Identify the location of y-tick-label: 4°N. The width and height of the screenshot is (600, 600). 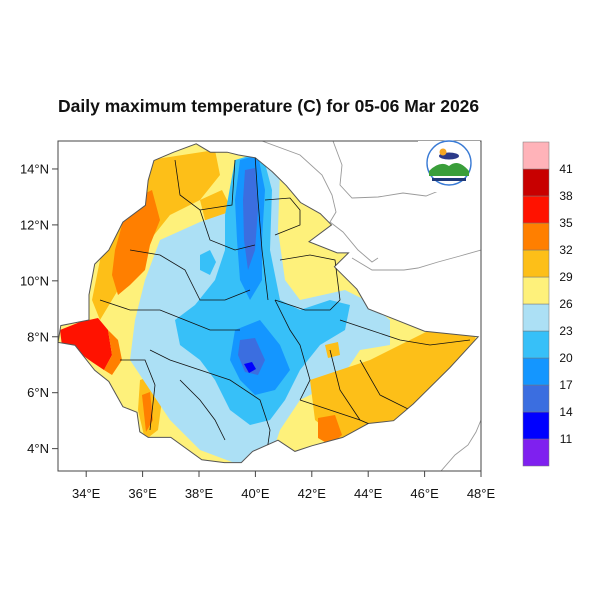
(38, 448).